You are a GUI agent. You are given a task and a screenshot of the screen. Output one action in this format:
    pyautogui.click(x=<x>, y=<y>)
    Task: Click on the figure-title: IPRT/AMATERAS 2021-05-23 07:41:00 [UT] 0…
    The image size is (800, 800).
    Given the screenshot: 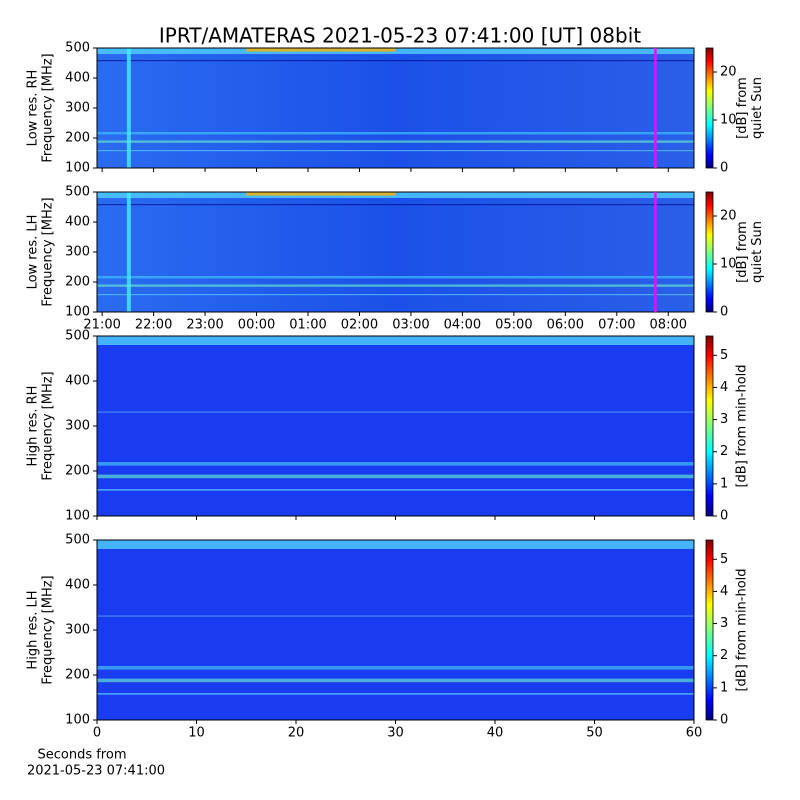 What is the action you would take?
    pyautogui.click(x=400, y=36)
    